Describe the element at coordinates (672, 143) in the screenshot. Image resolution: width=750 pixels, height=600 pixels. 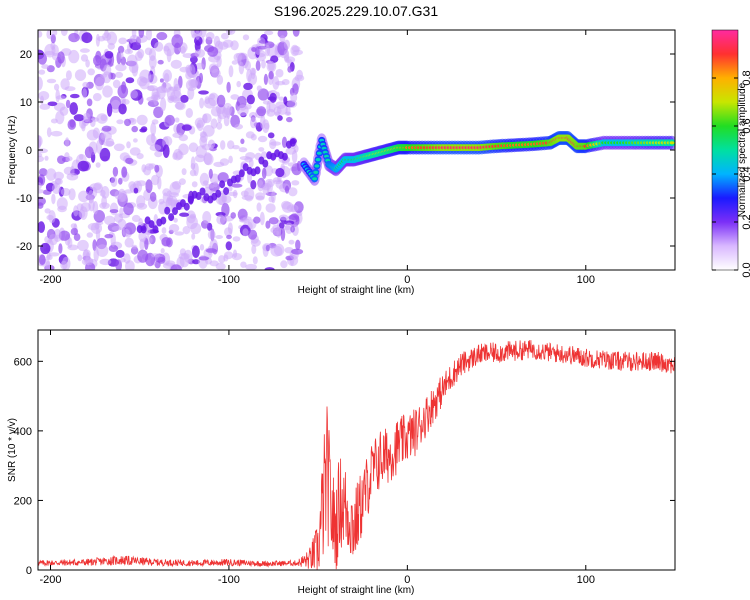
I see `signal-core` at that location.